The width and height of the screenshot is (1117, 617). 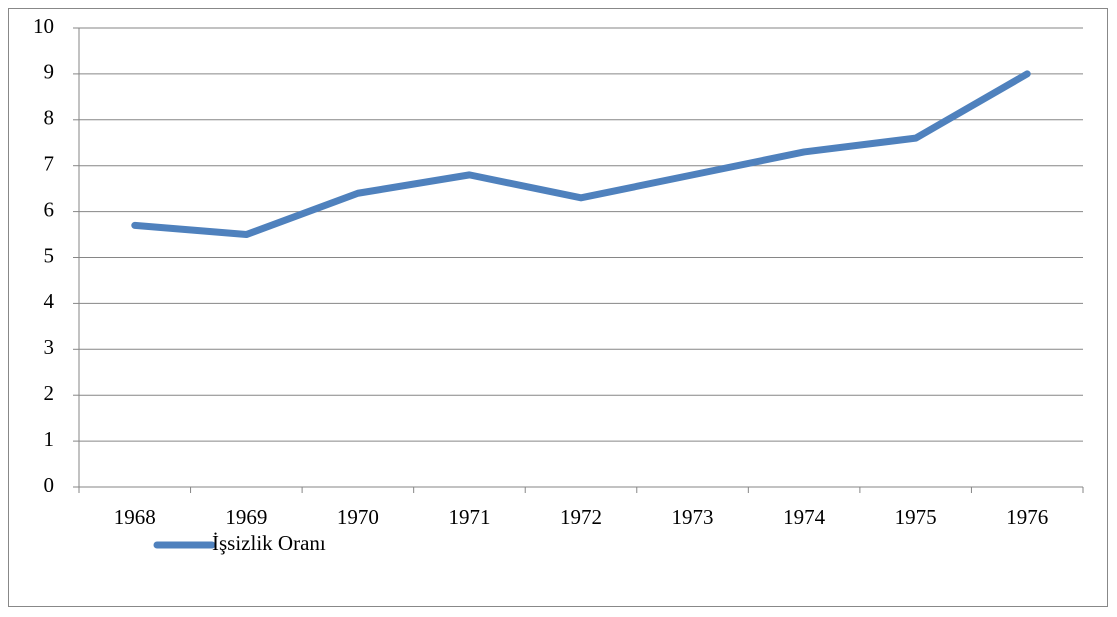 What do you see at coordinates (49, 393) in the screenshot?
I see `y-tick-label: 2` at bounding box center [49, 393].